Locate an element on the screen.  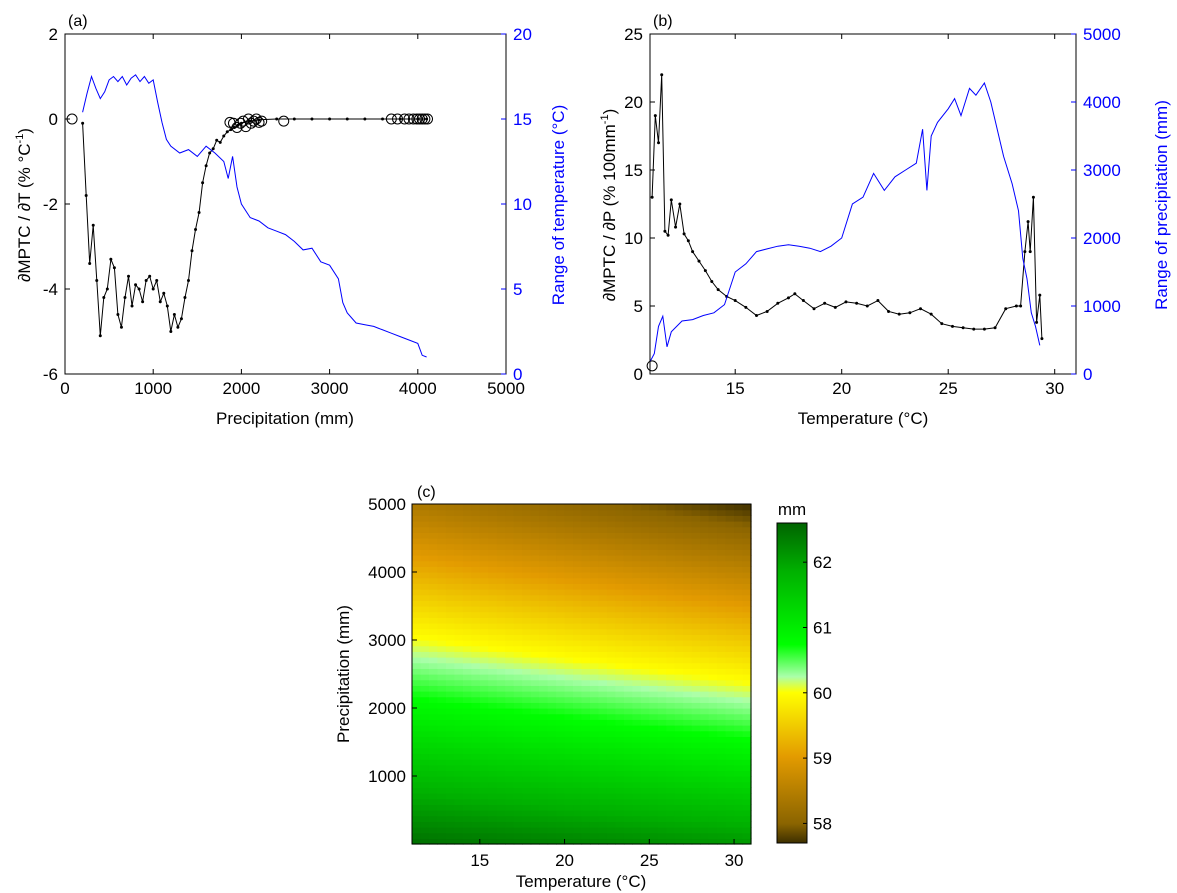
panel-b-right-y-tick-label: 5000 is located at coordinates (1102, 34).